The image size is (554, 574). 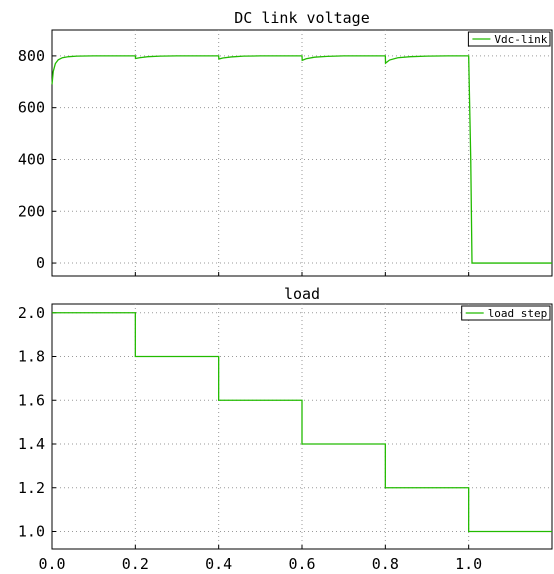 What do you see at coordinates (31, 357) in the screenshot?
I see `load-y-tick-label: 1.8` at bounding box center [31, 357].